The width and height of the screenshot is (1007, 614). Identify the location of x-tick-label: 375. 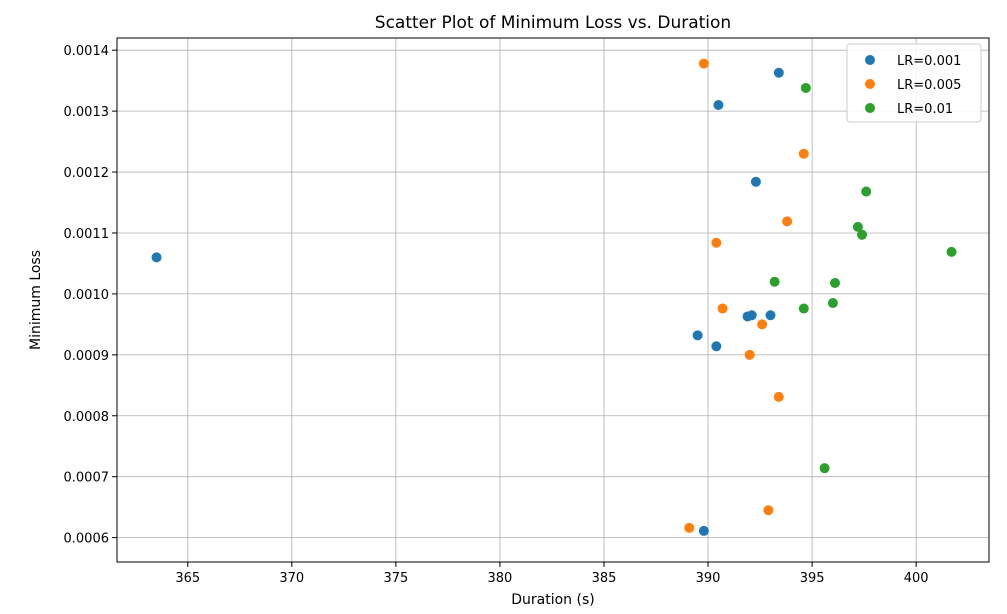
(395, 578).